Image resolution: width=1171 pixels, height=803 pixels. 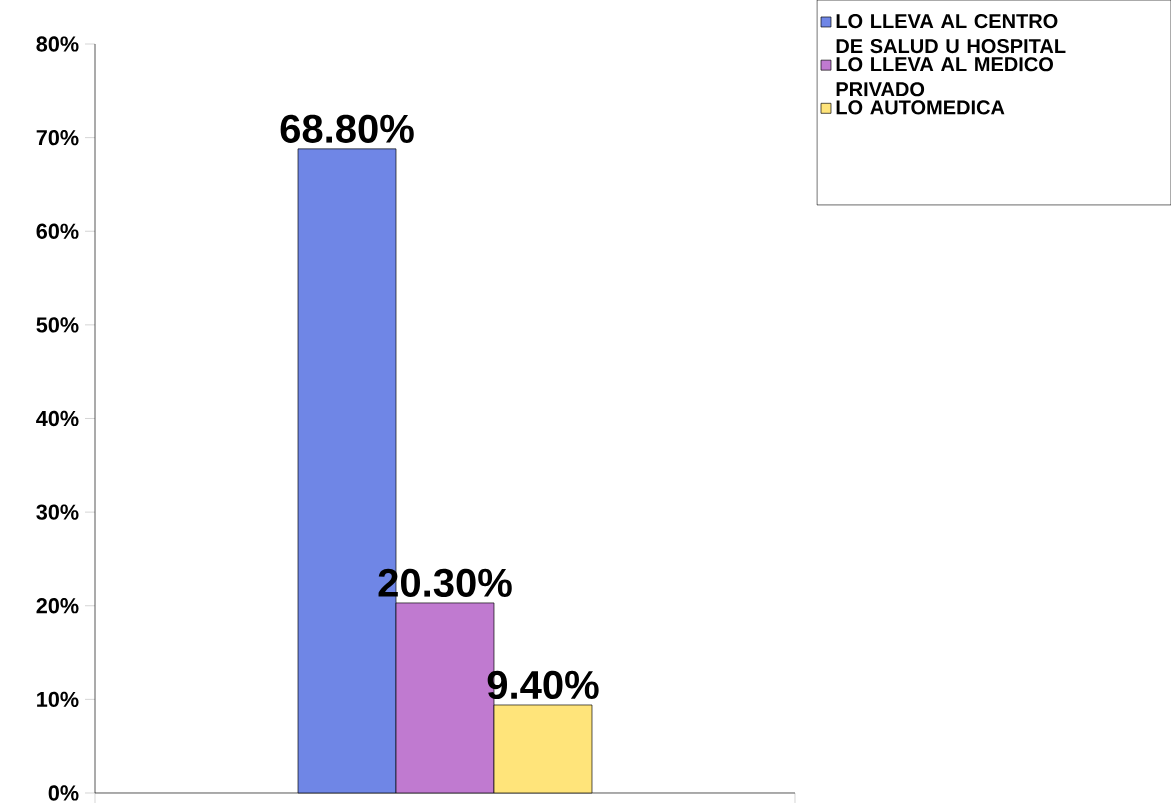 What do you see at coordinates (944, 77) in the screenshot?
I see `legend-label: LO LLEVA AL MEDICO PRIVADO` at bounding box center [944, 77].